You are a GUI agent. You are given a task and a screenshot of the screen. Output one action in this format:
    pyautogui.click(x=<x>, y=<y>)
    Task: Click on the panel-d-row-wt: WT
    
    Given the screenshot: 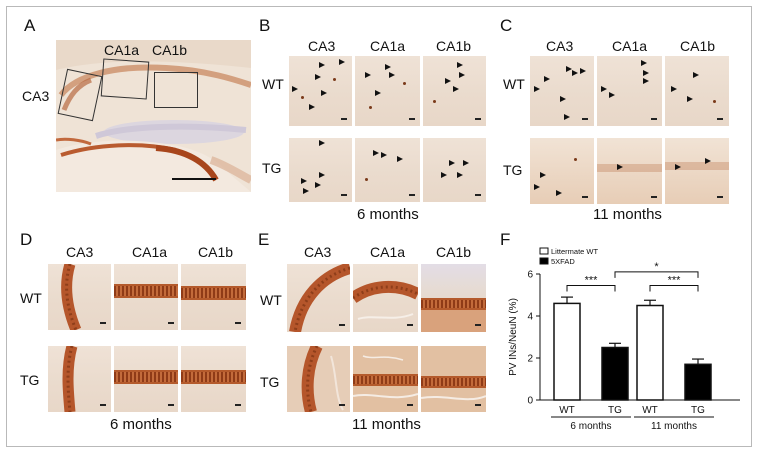 What is the action you would take?
    pyautogui.click(x=31, y=298)
    